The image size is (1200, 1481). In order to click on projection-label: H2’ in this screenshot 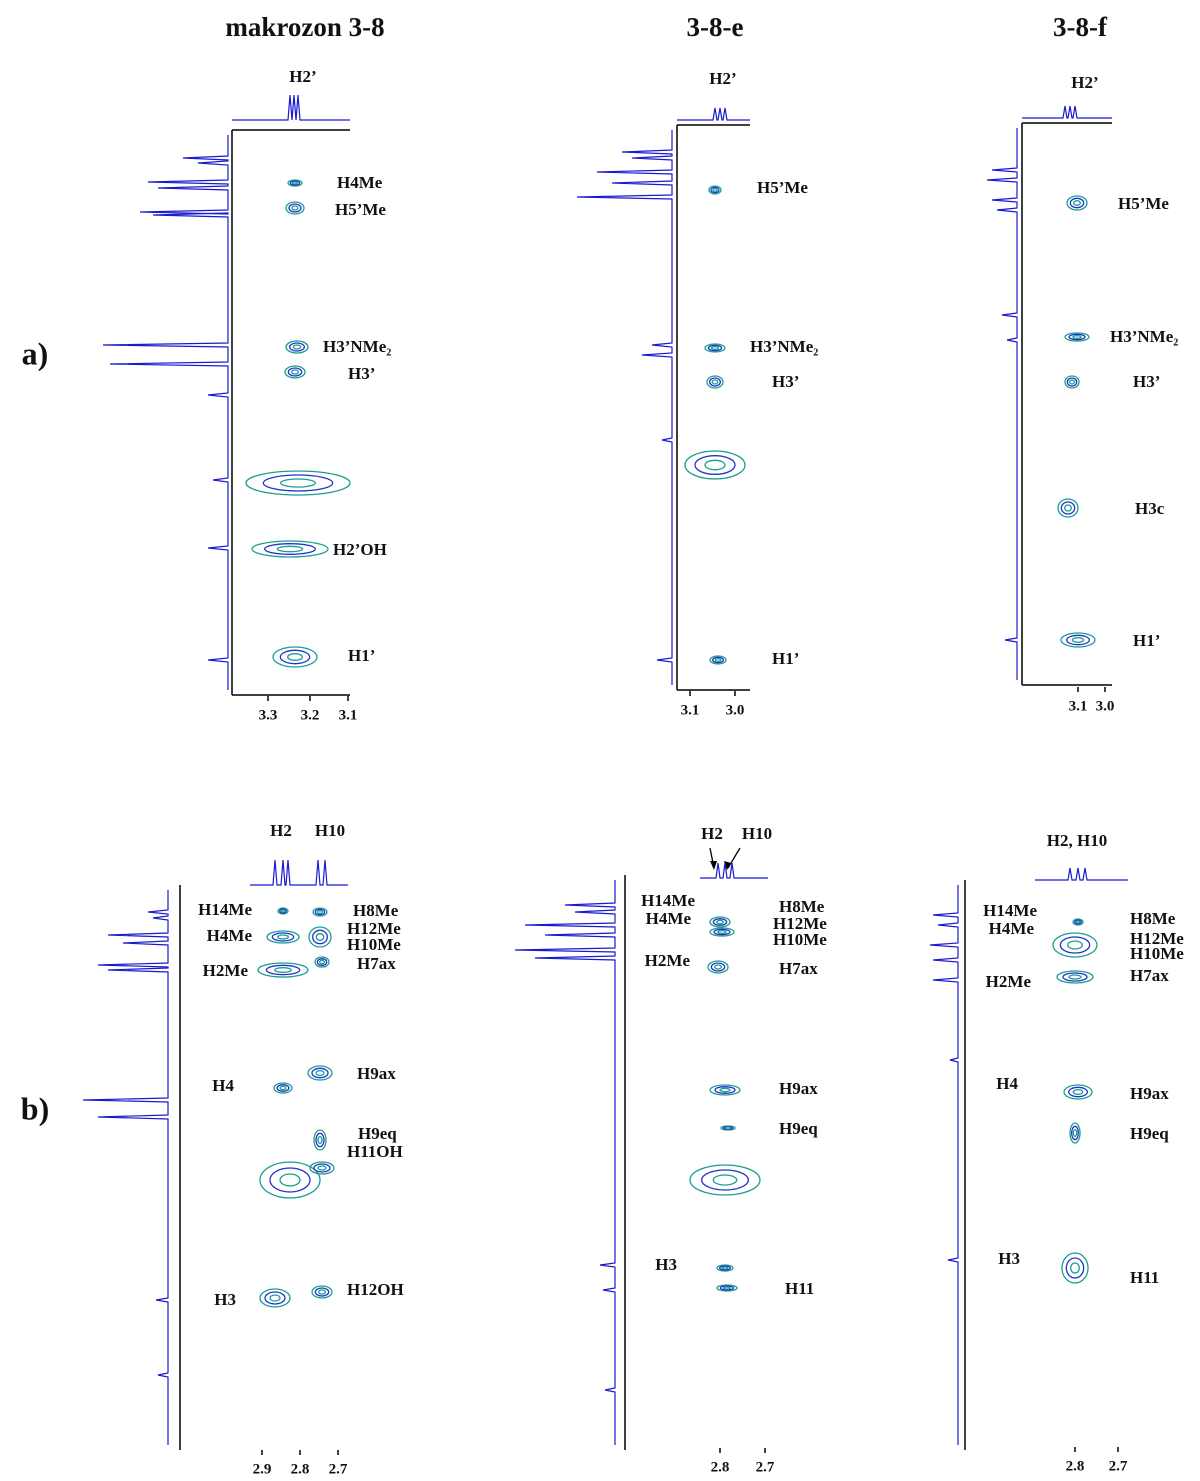, I will do `click(302, 76)`.